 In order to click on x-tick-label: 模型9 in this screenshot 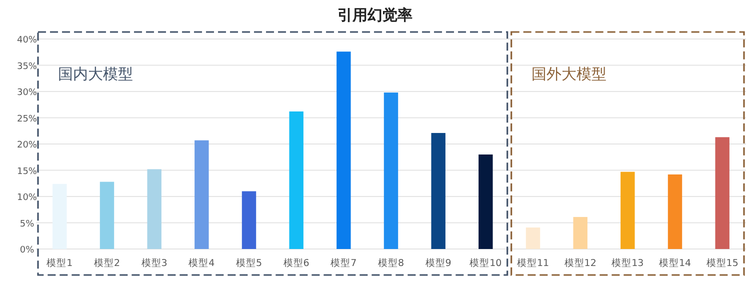, I will do `click(438, 263)`.